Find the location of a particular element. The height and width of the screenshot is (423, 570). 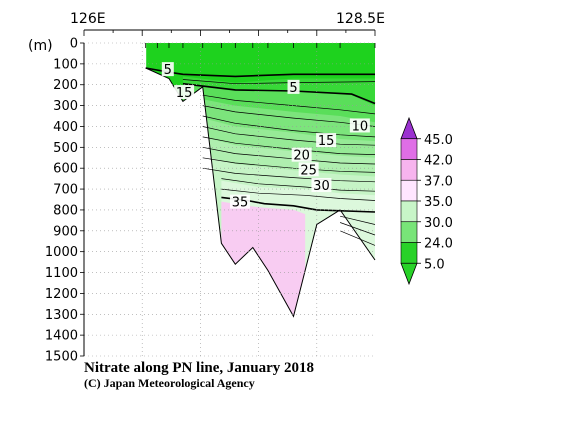

y-tick-label: 200 is located at coordinates (65, 85).